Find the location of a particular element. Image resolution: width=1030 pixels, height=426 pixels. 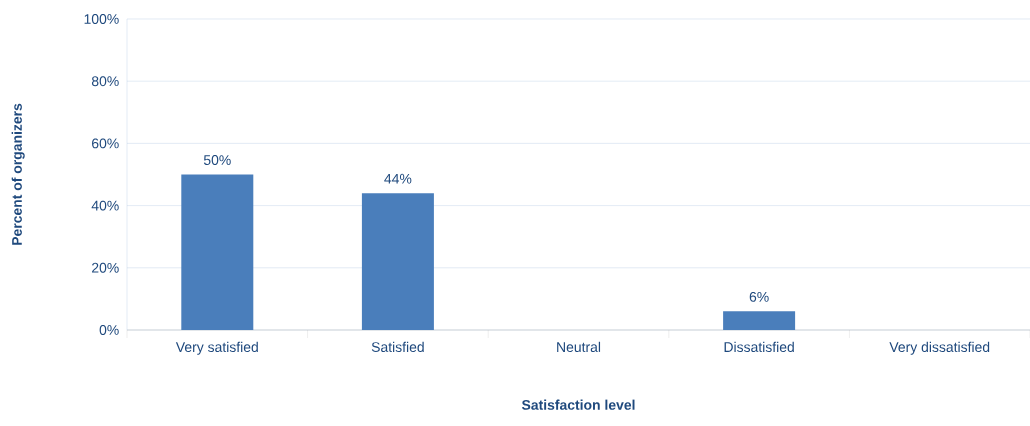

y-tick-label: 60% is located at coordinates (105, 143).